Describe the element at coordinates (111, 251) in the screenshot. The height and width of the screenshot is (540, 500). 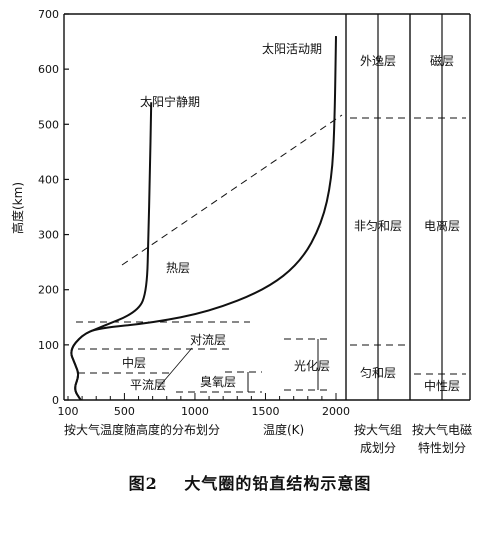
I see `solar-quiet-curve` at that location.